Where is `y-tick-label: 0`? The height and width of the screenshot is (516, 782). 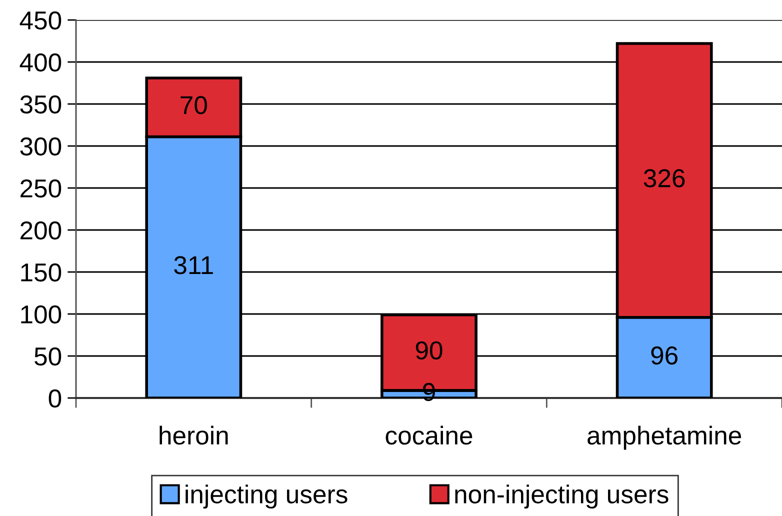 y-tick-label: 0 is located at coordinates (55, 398).